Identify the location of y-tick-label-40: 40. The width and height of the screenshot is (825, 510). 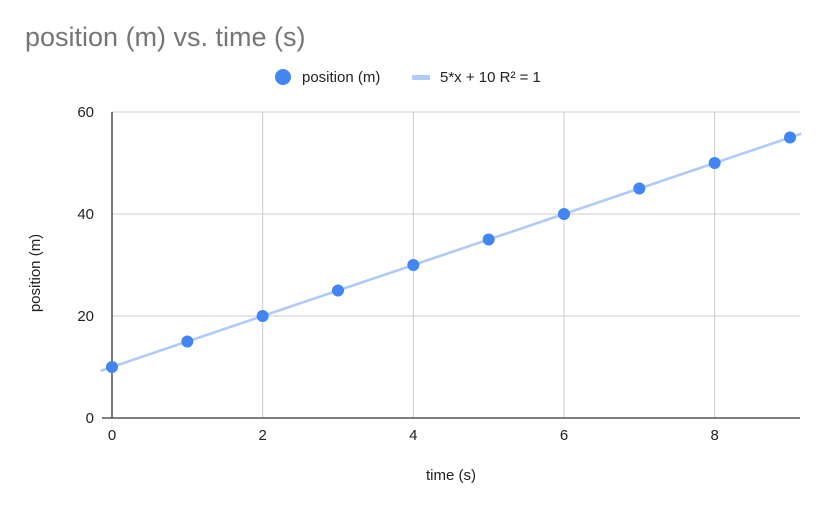
(85, 214).